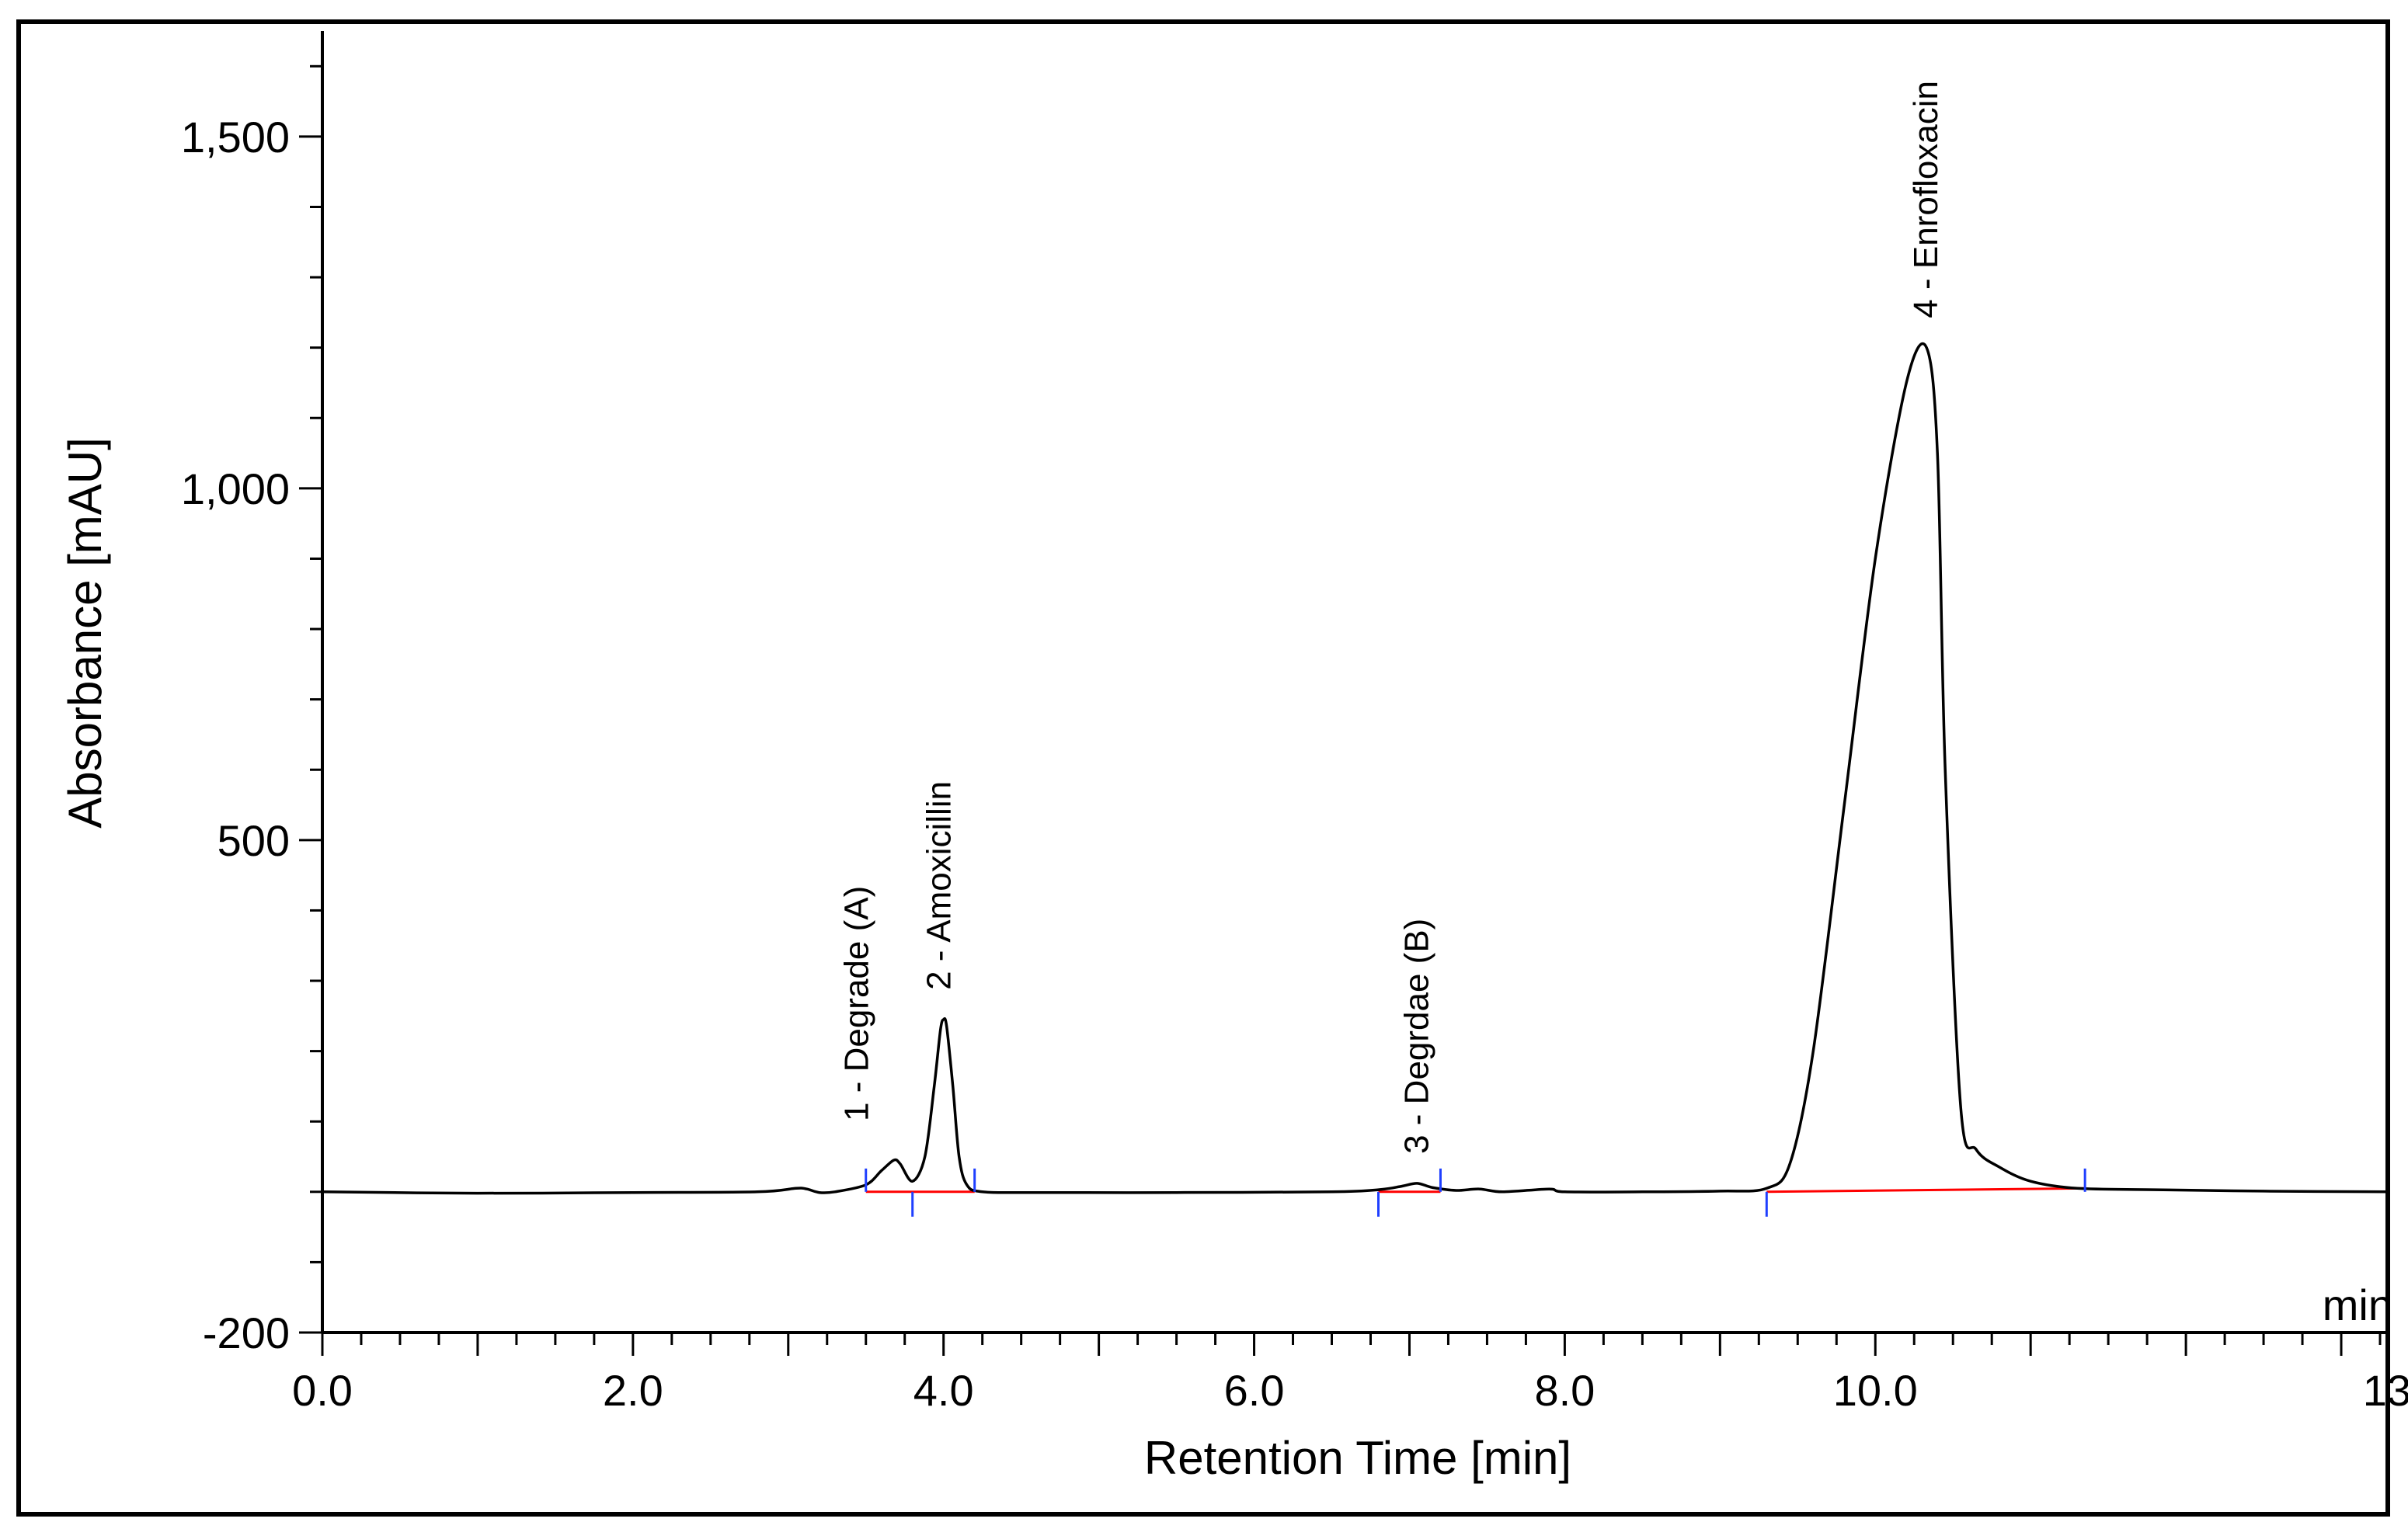 The width and height of the screenshot is (2408, 1522). What do you see at coordinates (235, 488) in the screenshot?
I see `y-tick-label: 1,000` at bounding box center [235, 488].